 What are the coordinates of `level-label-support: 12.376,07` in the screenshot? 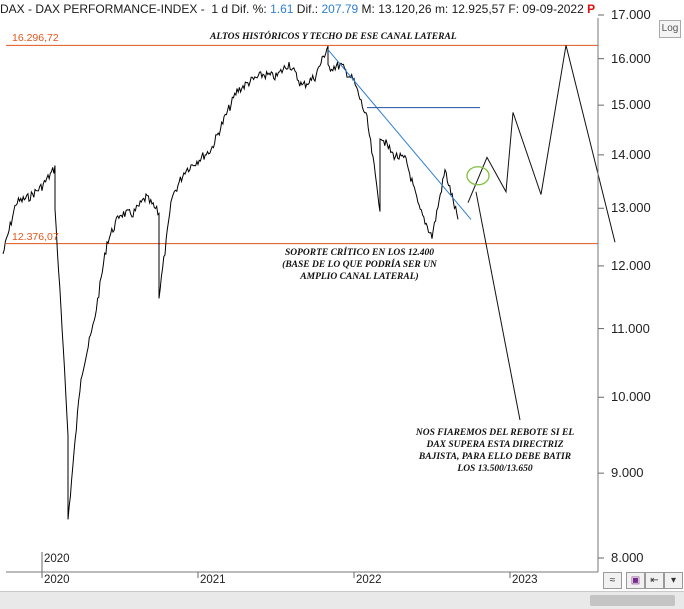 It's located at (35, 237).